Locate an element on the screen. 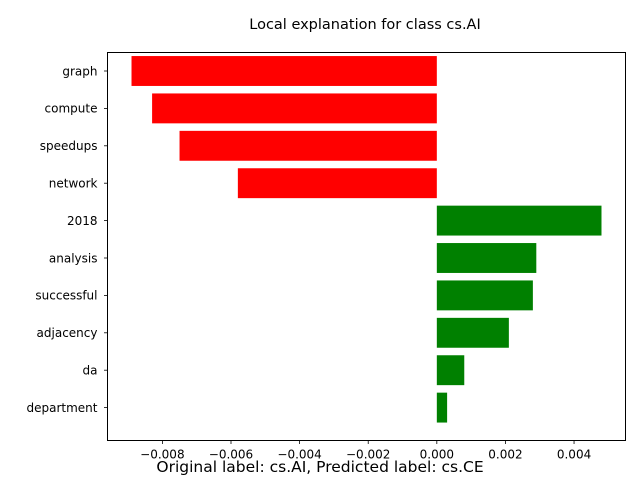  chart-title: Local explanation for class cs.AI is located at coordinates (365, 25).